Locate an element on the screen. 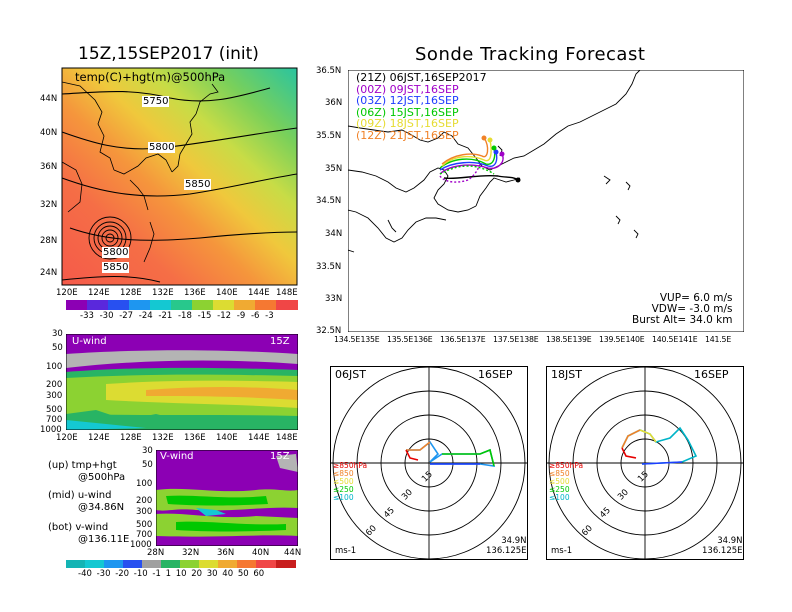 This screenshot has width=792, height=612. u-wind-time: 15Z is located at coordinates (280, 341).